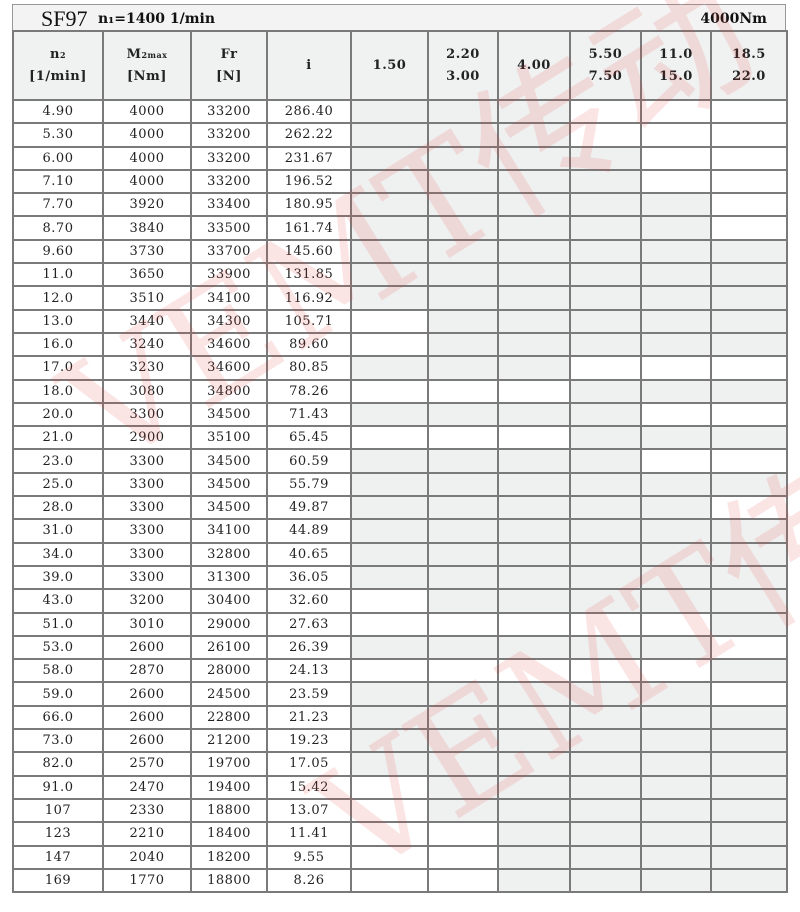 Image resolution: width=800 pixels, height=912 pixels. Describe the element at coordinates (400, 508) in the screenshot. I see `table-row: 28.0 3300 34500 49.87` at that location.